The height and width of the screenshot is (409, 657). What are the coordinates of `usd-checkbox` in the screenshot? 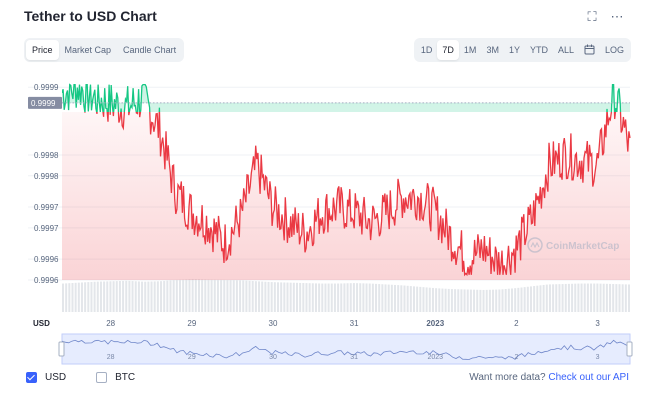 It's located at (31, 377).